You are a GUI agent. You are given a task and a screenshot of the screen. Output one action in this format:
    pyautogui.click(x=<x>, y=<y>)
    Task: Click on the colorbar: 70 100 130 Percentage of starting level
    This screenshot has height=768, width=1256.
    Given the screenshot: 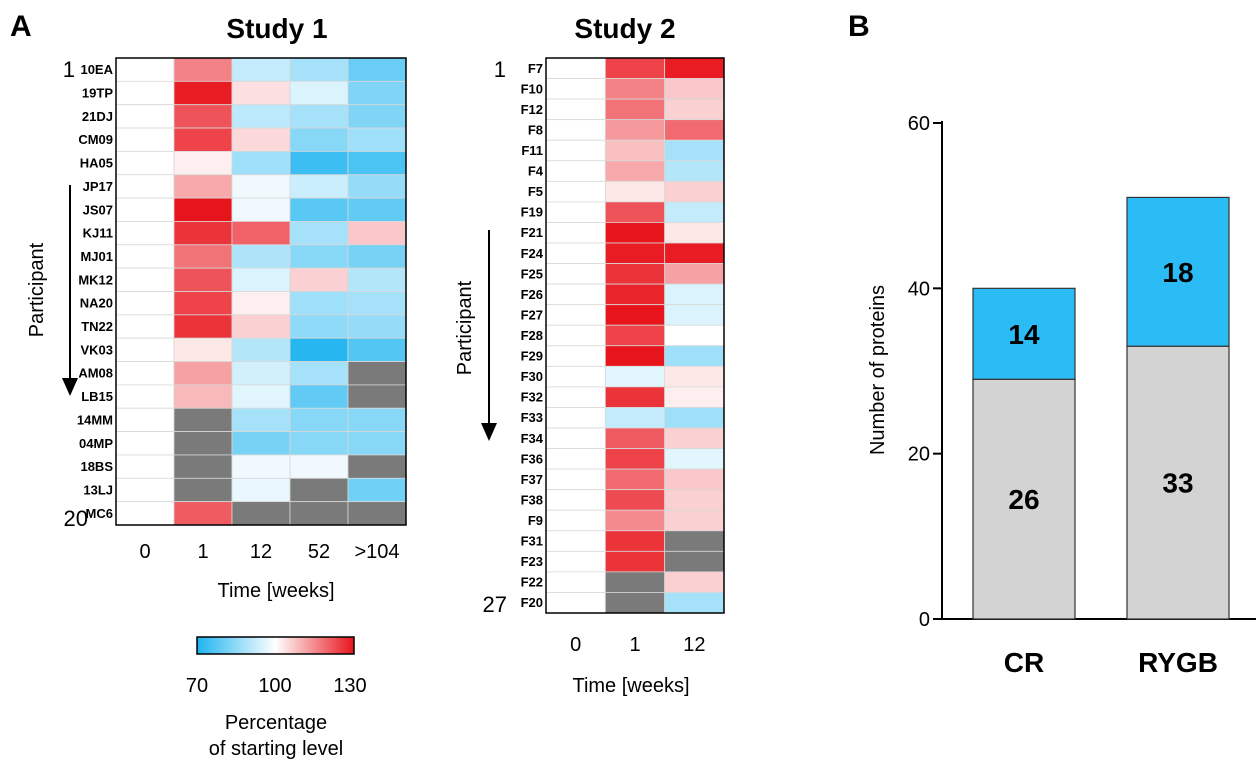 What is the action you would take?
    pyautogui.click(x=276, y=698)
    